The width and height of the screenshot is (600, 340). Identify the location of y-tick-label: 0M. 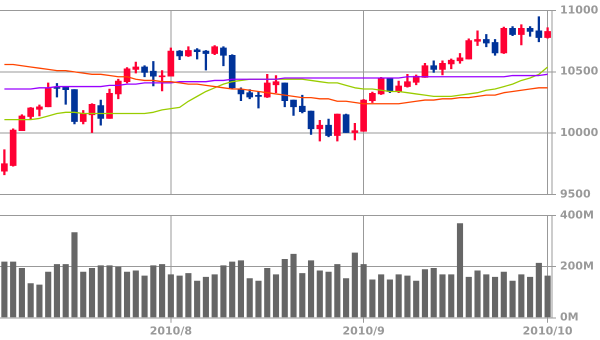
(569, 317).